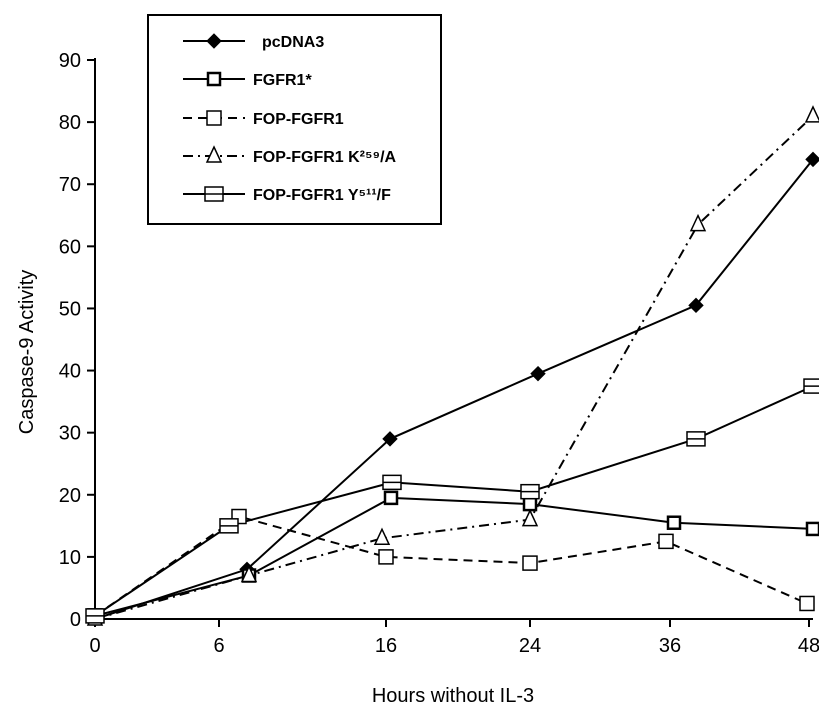 This screenshot has width=819, height=713. I want to click on y-tick-label: 80, so click(70, 123).